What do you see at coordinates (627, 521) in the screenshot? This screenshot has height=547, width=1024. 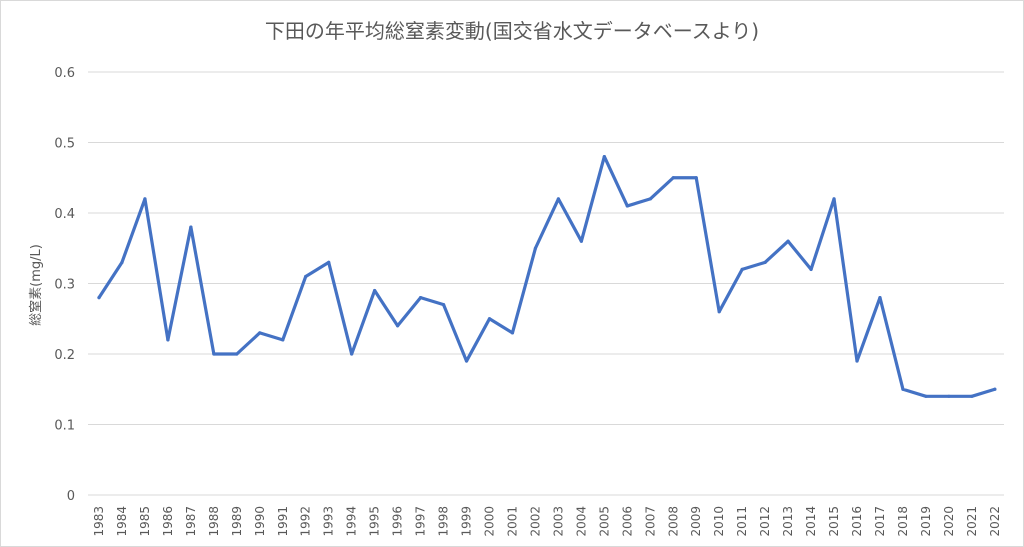 I see `x-tick-label: 2006` at bounding box center [627, 521].